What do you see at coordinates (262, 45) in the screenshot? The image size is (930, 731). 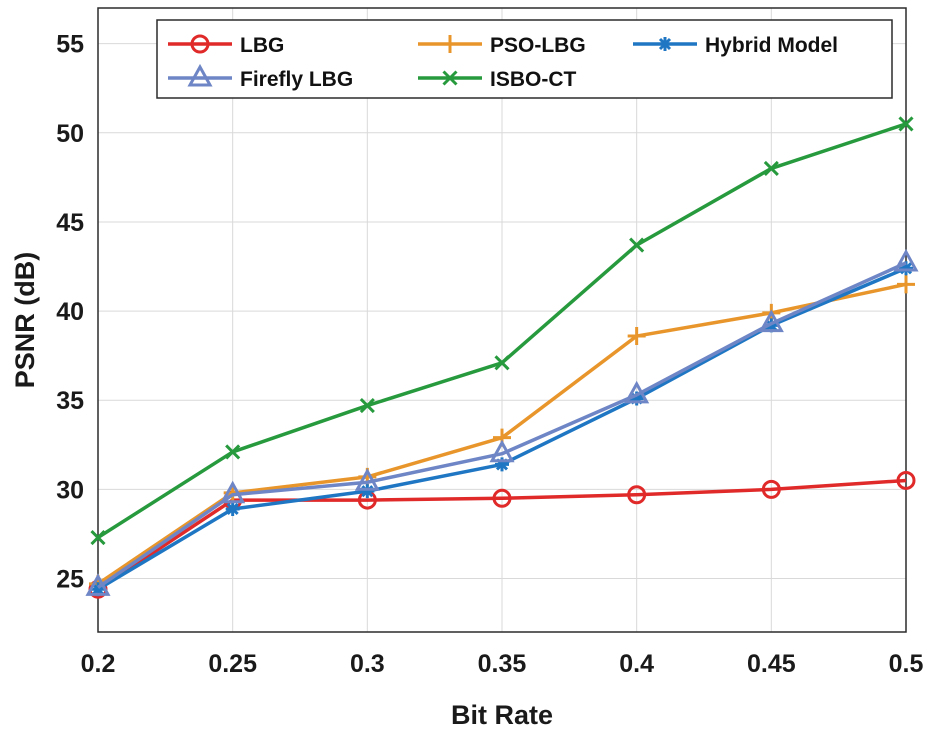 I see `legend-label: LBG` at bounding box center [262, 45].